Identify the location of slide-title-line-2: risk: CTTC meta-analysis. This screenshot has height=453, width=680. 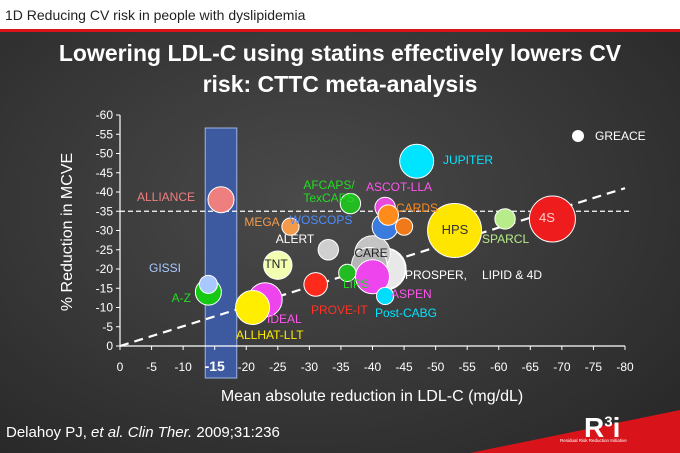
(340, 84).